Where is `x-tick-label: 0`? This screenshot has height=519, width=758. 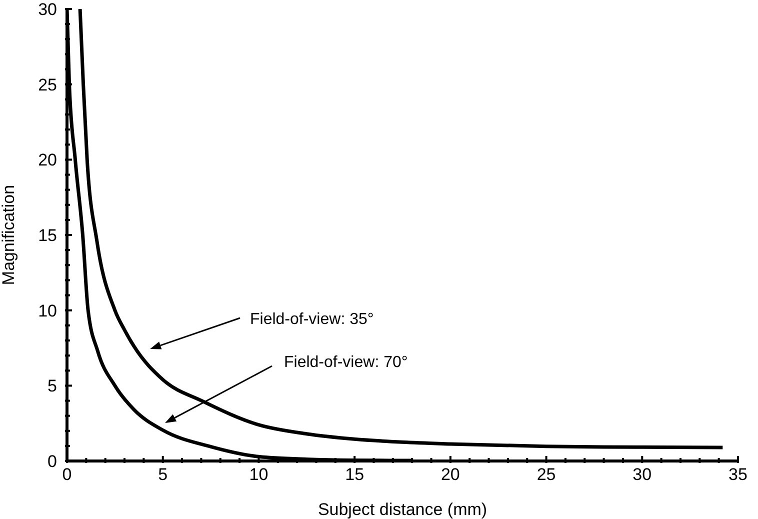
x-tick-label: 0 is located at coordinates (67, 474).